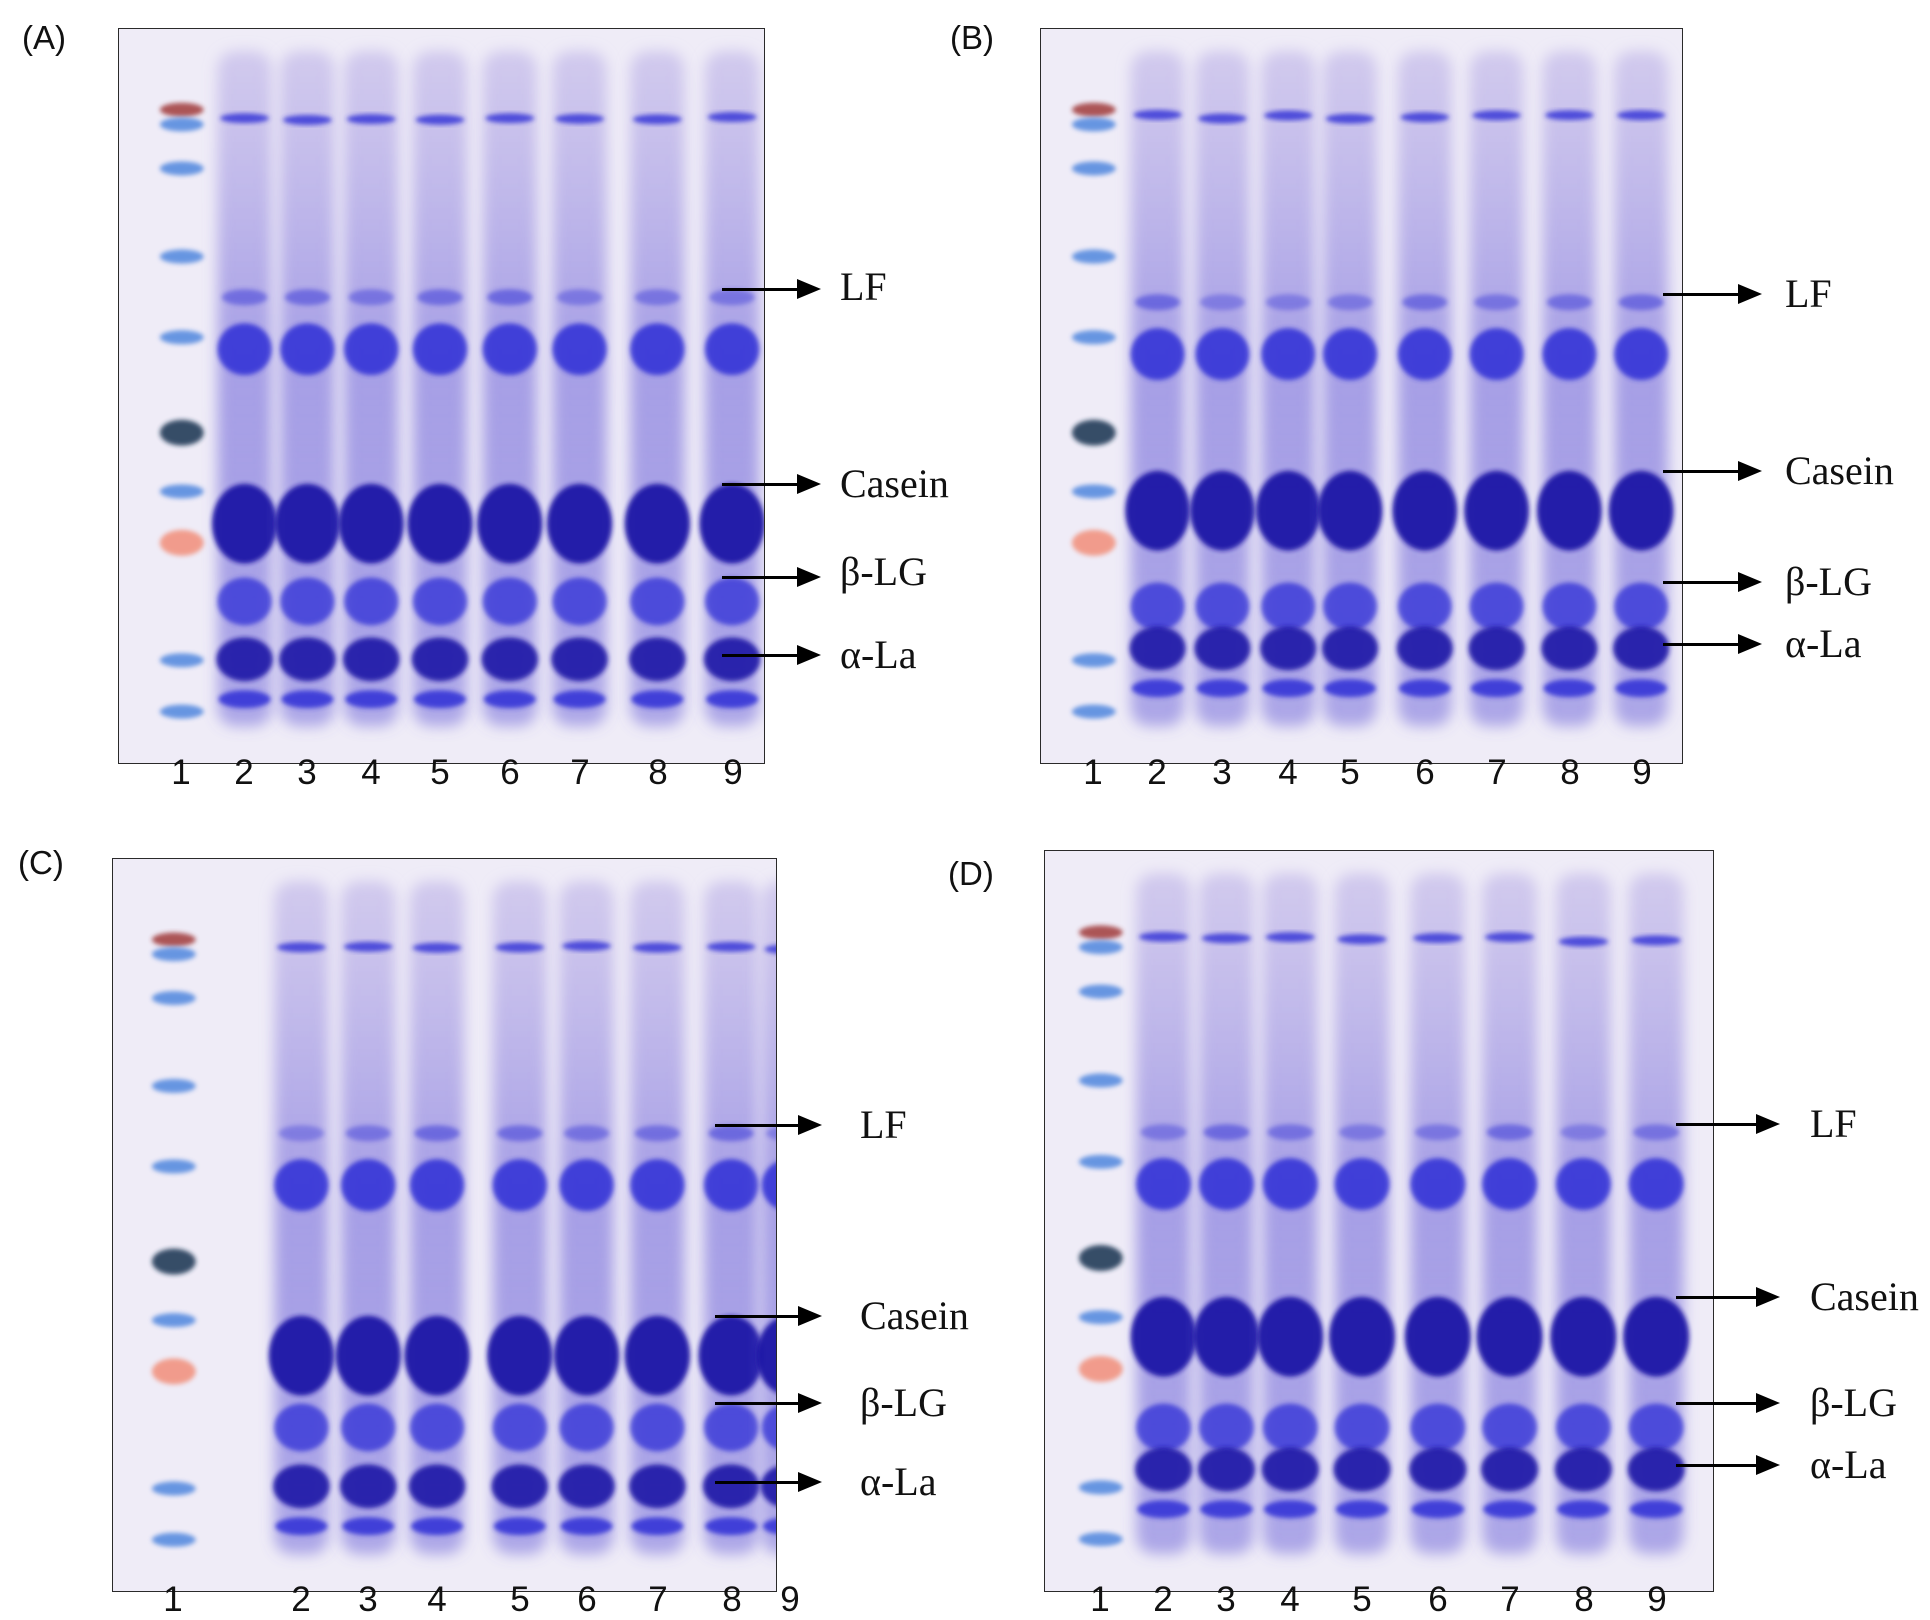 This screenshot has width=1930, height=1620. I want to click on lane-number: 3, so click(307, 772).